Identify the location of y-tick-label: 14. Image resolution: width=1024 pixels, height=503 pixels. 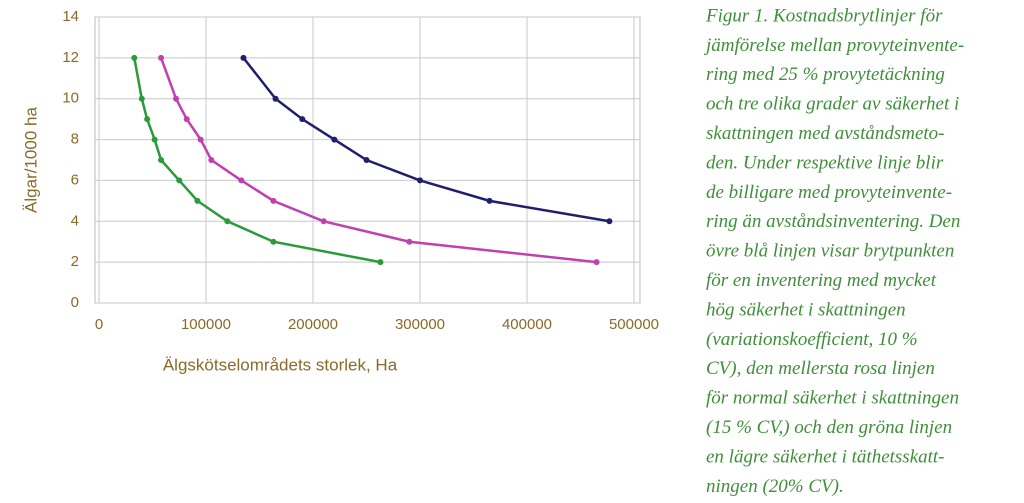
(70, 16).